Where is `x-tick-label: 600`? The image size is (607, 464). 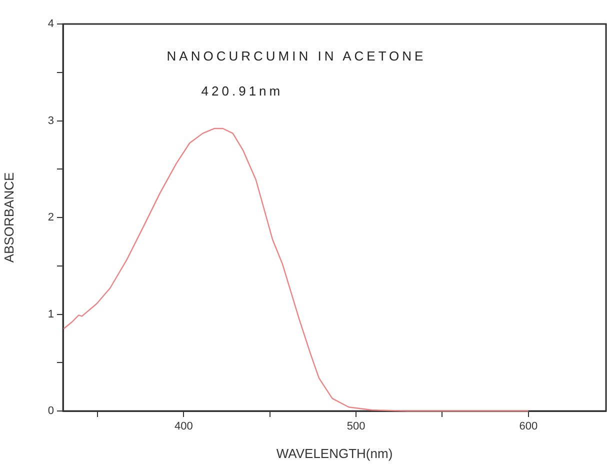
x-tick-label: 600 is located at coordinates (528, 426).